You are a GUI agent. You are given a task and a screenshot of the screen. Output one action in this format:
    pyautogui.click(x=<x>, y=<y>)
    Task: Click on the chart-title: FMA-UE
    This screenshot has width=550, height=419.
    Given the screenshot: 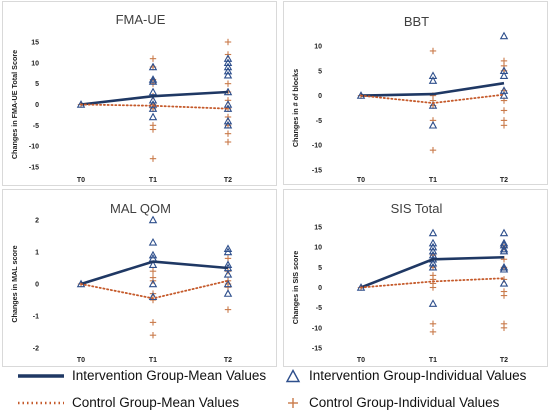 What is the action you would take?
    pyautogui.click(x=141, y=19)
    